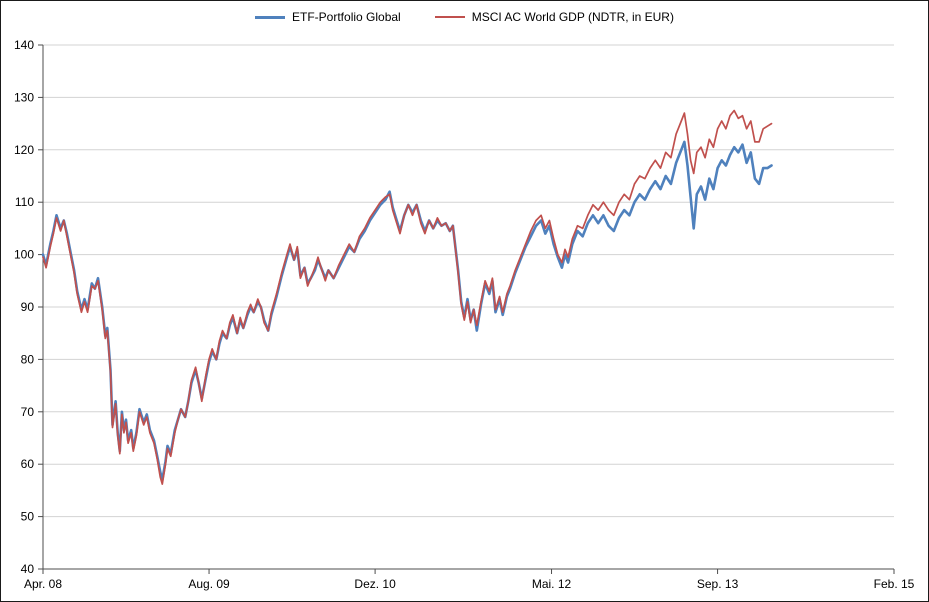  I want to click on y-axis-tick-label: 140, so click(24, 45).